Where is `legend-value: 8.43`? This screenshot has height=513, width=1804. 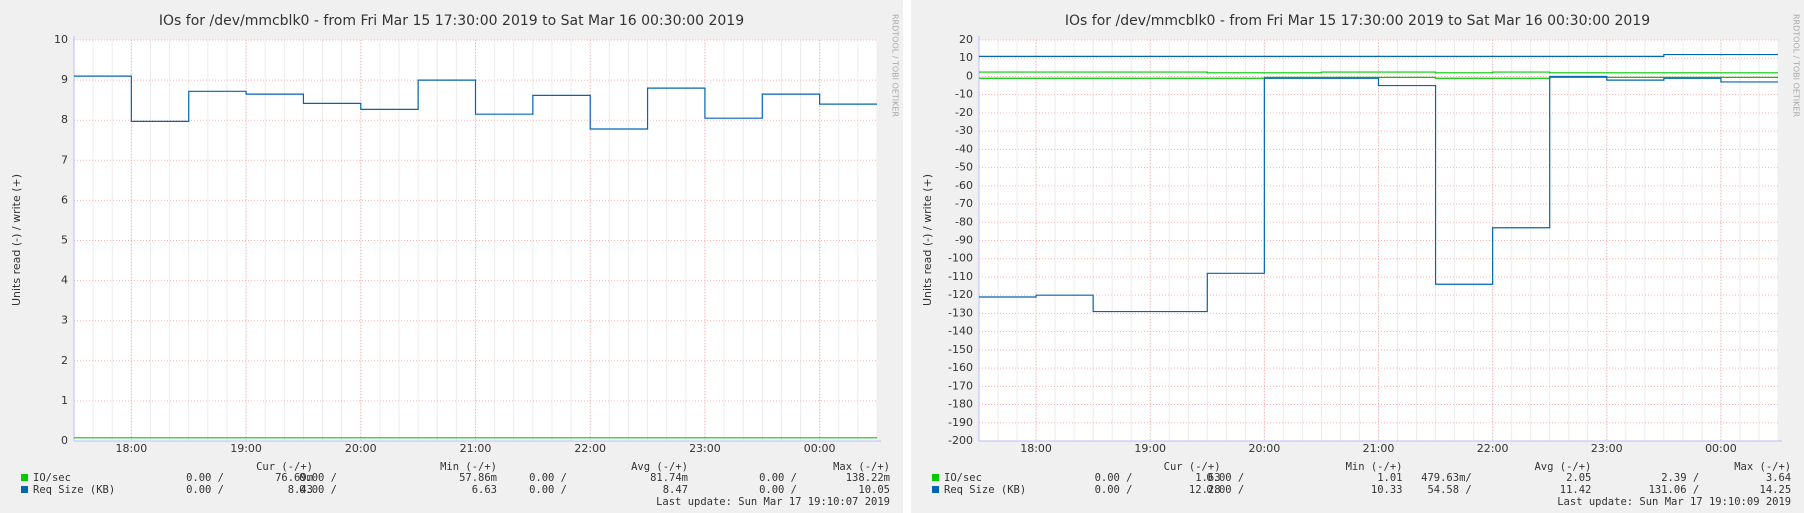
legend-value: 8.43 is located at coordinates (300, 490).